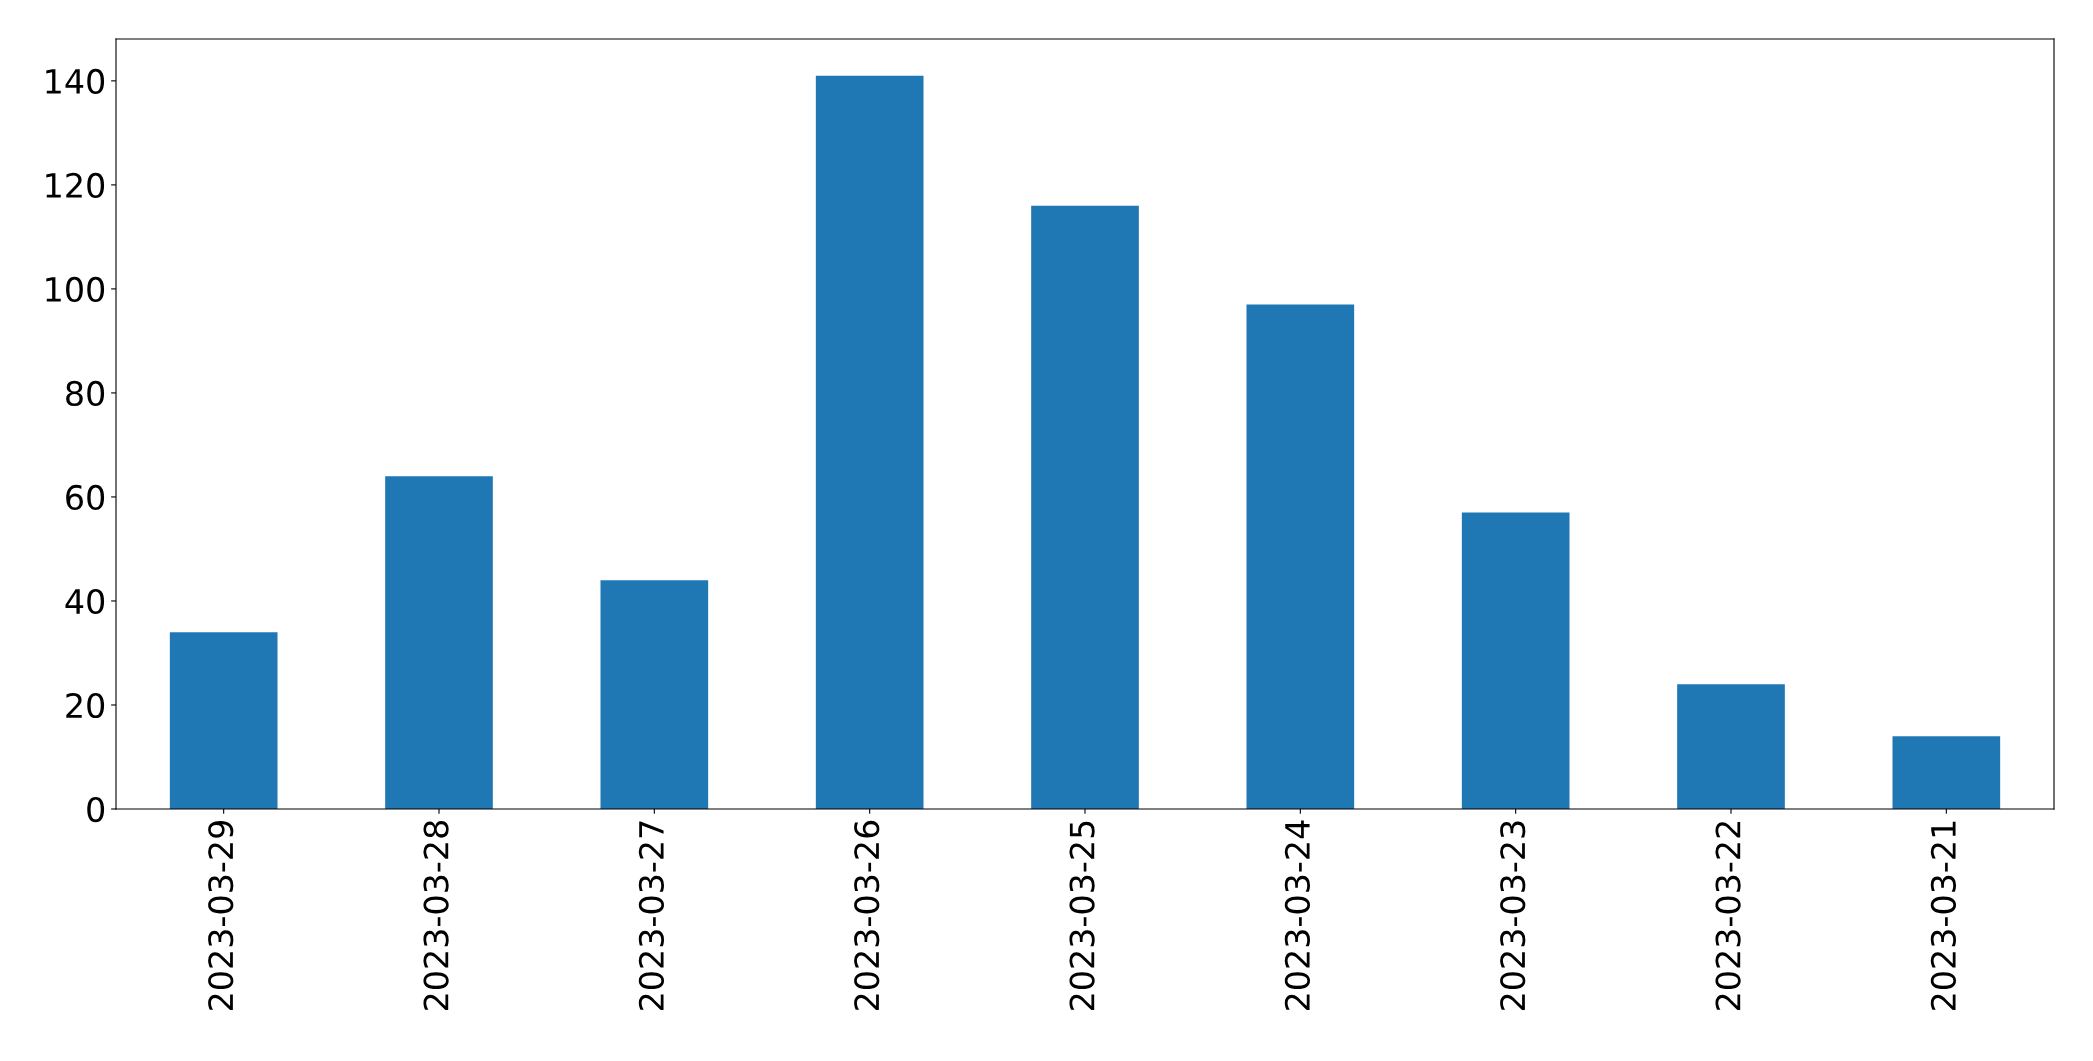 The width and height of the screenshot is (2093, 1061). What do you see at coordinates (1943, 915) in the screenshot?
I see `x-tick-label: 2023-03-21` at bounding box center [1943, 915].